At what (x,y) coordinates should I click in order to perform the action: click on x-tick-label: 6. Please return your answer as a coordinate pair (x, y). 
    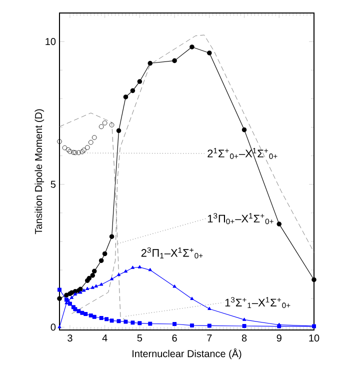
    Looking at the image, I should click on (174, 338).